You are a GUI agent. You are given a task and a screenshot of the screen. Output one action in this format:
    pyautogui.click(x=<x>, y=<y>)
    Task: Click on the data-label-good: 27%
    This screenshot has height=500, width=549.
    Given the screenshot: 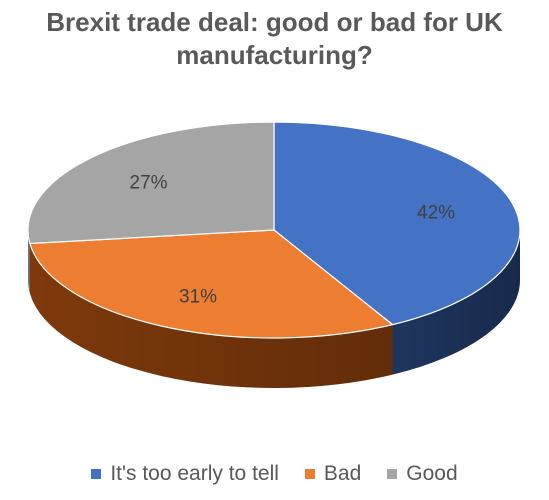 What is the action you would take?
    pyautogui.click(x=149, y=182)
    